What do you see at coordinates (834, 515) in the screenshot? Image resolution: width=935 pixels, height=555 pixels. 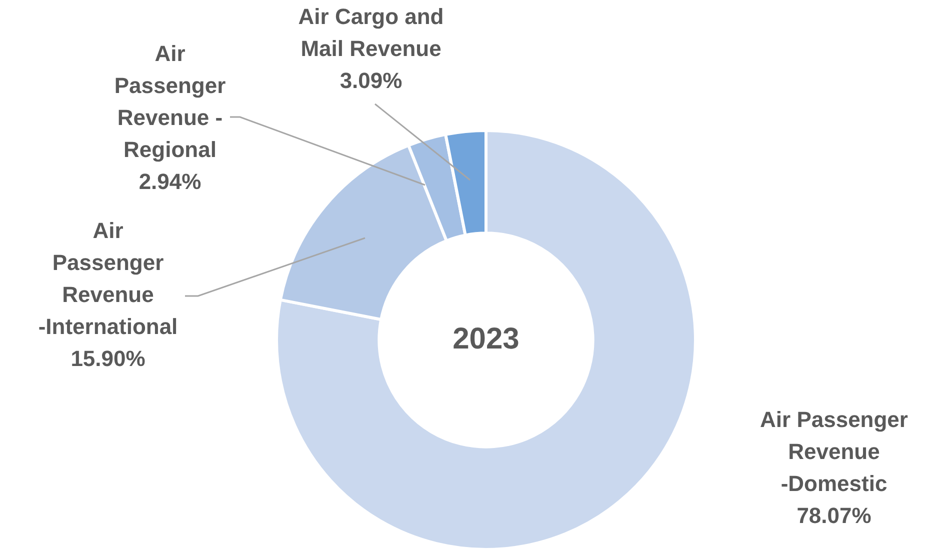 I see `data-label: 78.07%` at bounding box center [834, 515].